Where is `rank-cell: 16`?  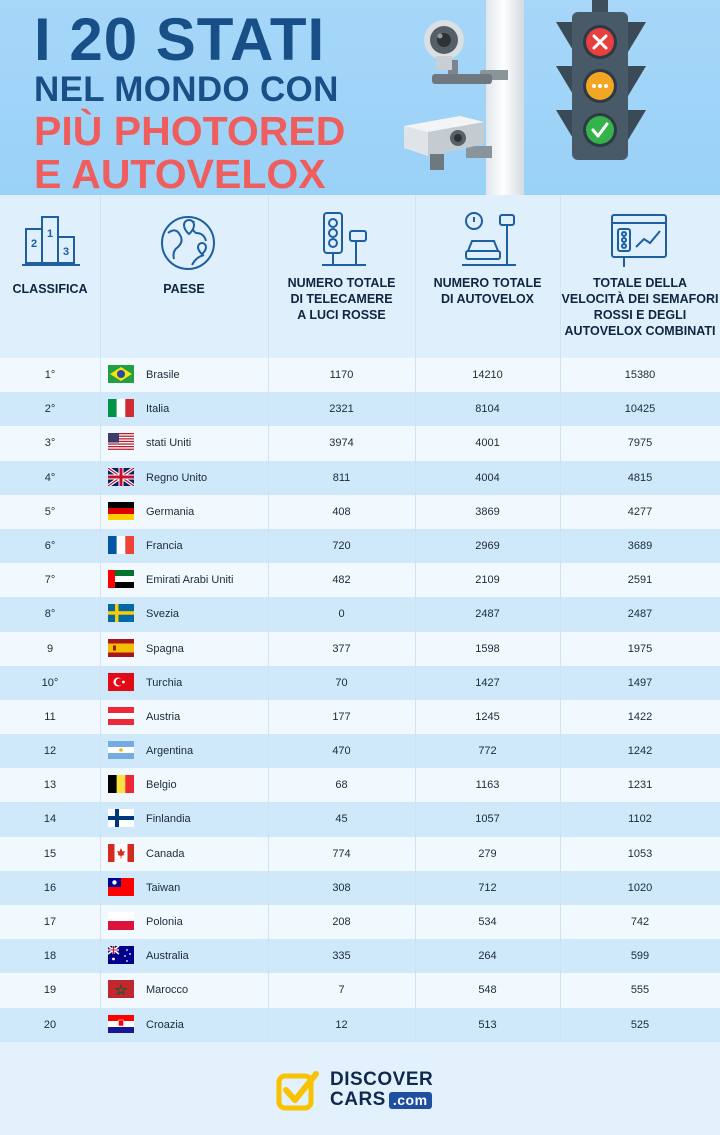 rank-cell: 16 is located at coordinates (50, 887).